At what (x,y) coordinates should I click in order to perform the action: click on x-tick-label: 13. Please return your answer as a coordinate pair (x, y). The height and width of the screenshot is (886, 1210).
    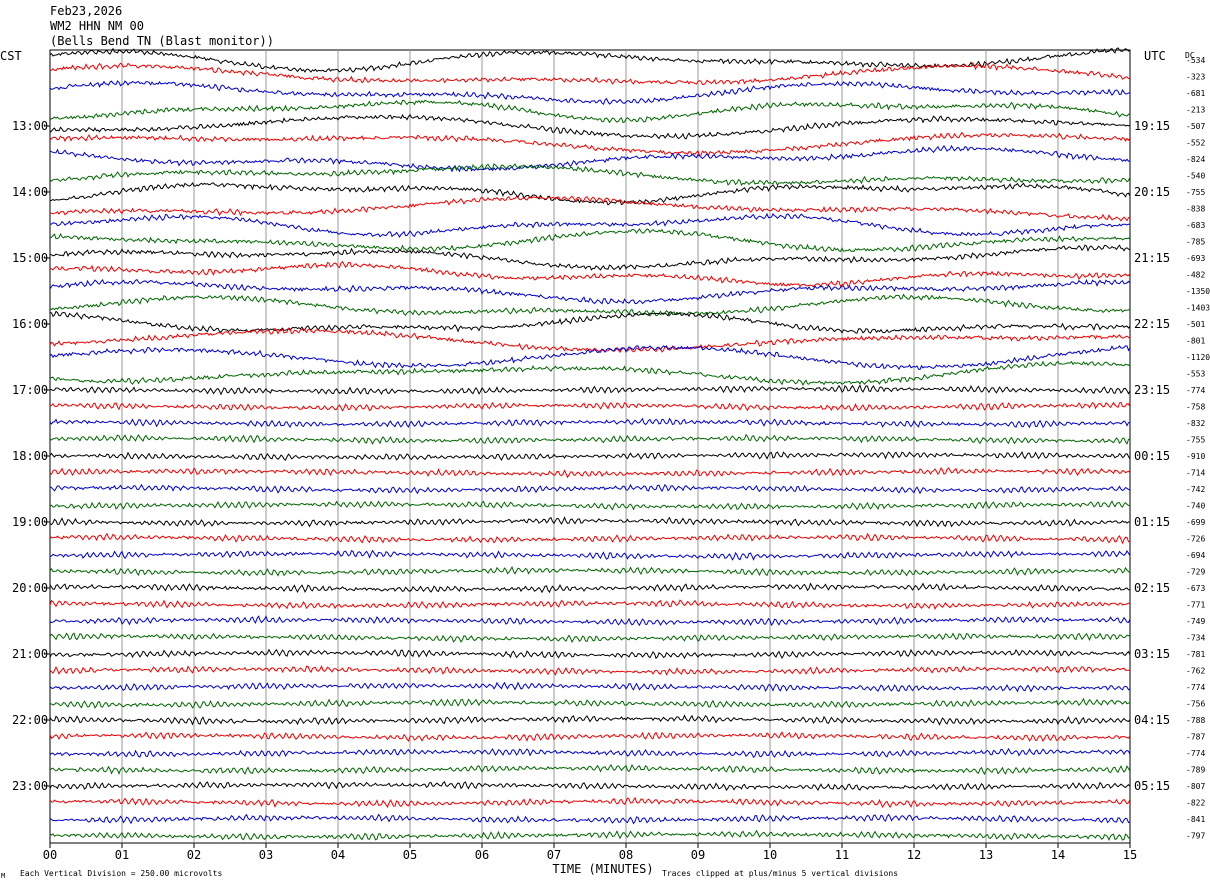
    Looking at the image, I should click on (986, 855).